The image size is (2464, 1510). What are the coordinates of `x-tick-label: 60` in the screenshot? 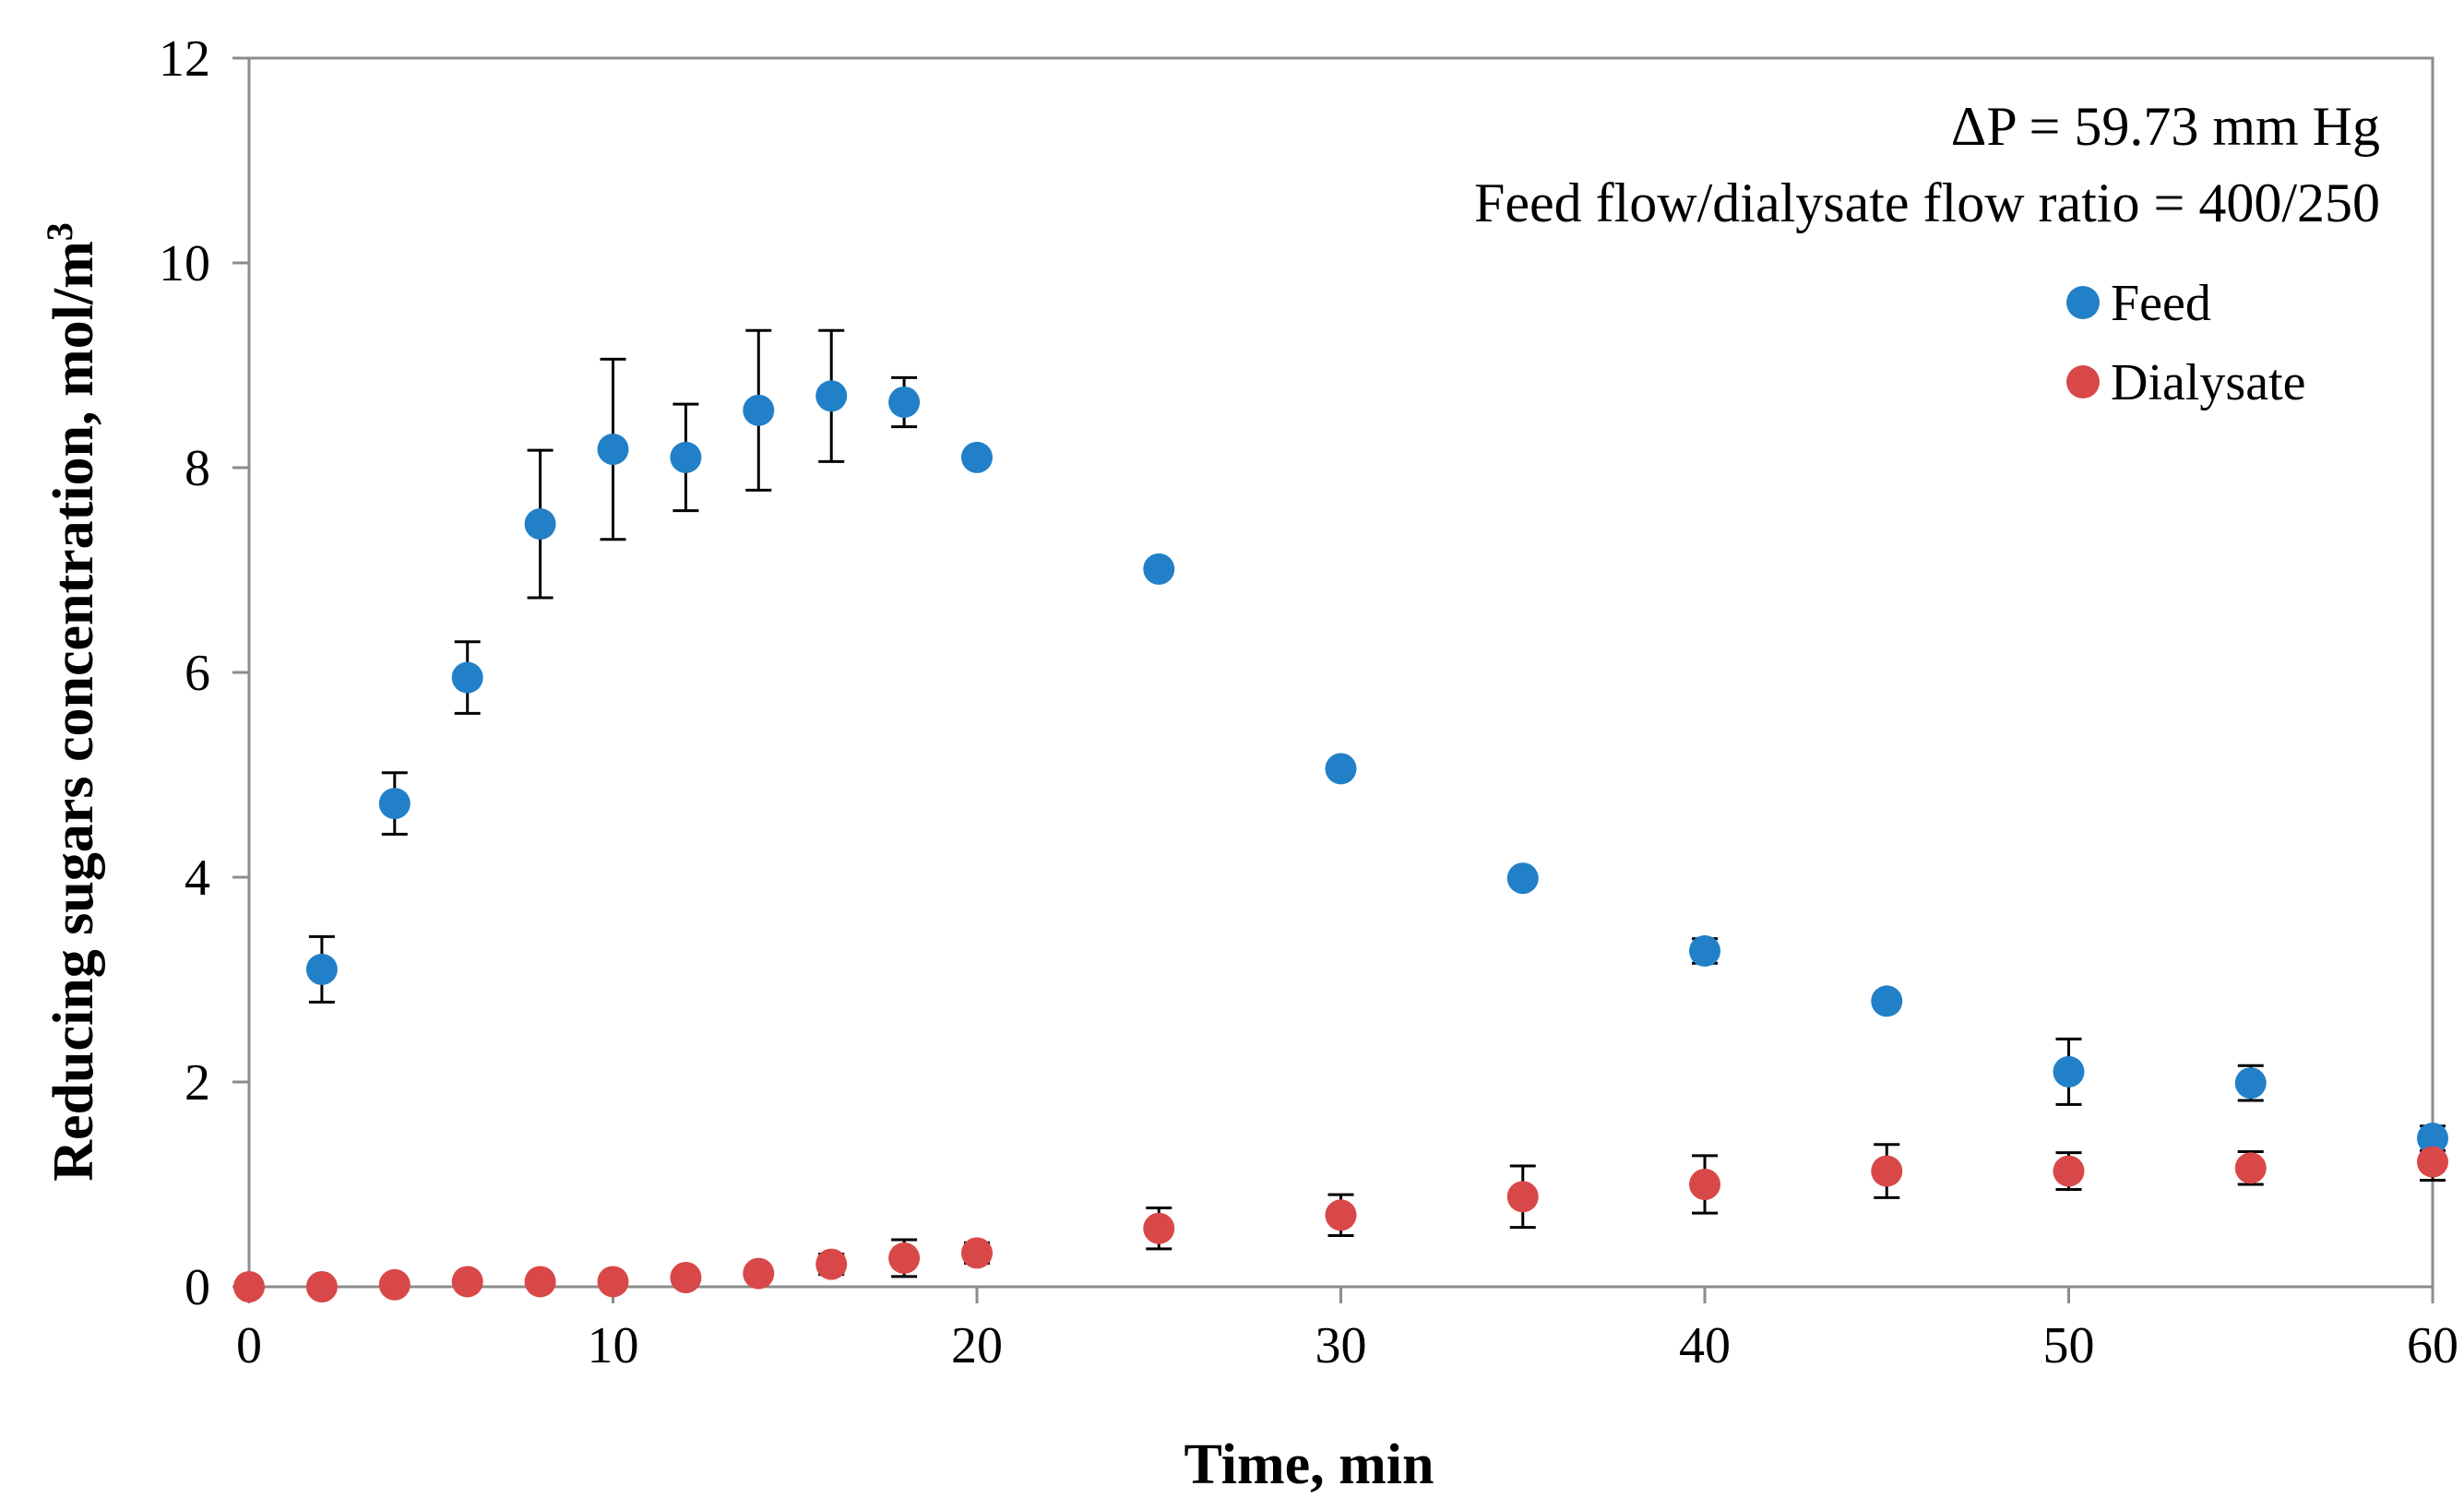 It's located at (2432, 1345).